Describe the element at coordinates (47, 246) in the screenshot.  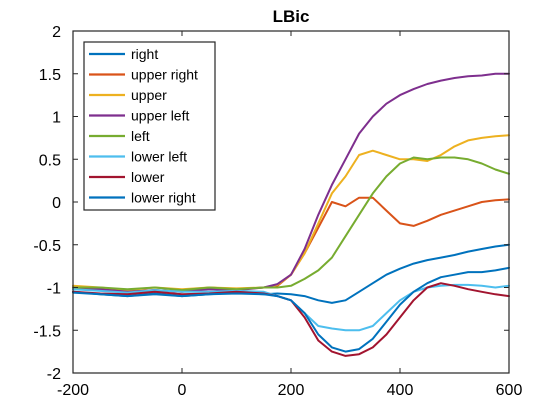
I see `y-tick-label: -0.5` at that location.